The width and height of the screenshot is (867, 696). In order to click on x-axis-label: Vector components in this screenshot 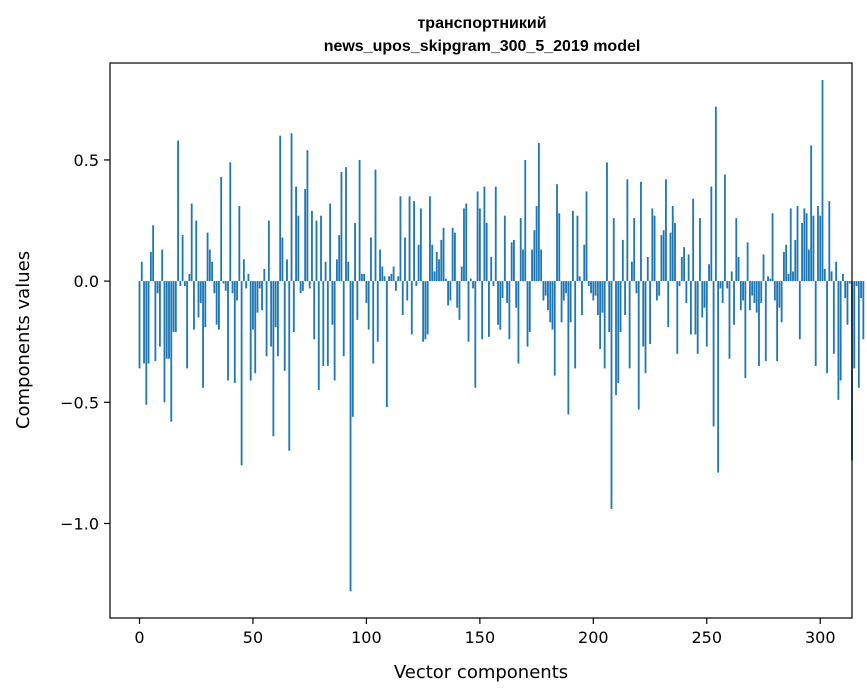, I will do `click(481, 672)`.